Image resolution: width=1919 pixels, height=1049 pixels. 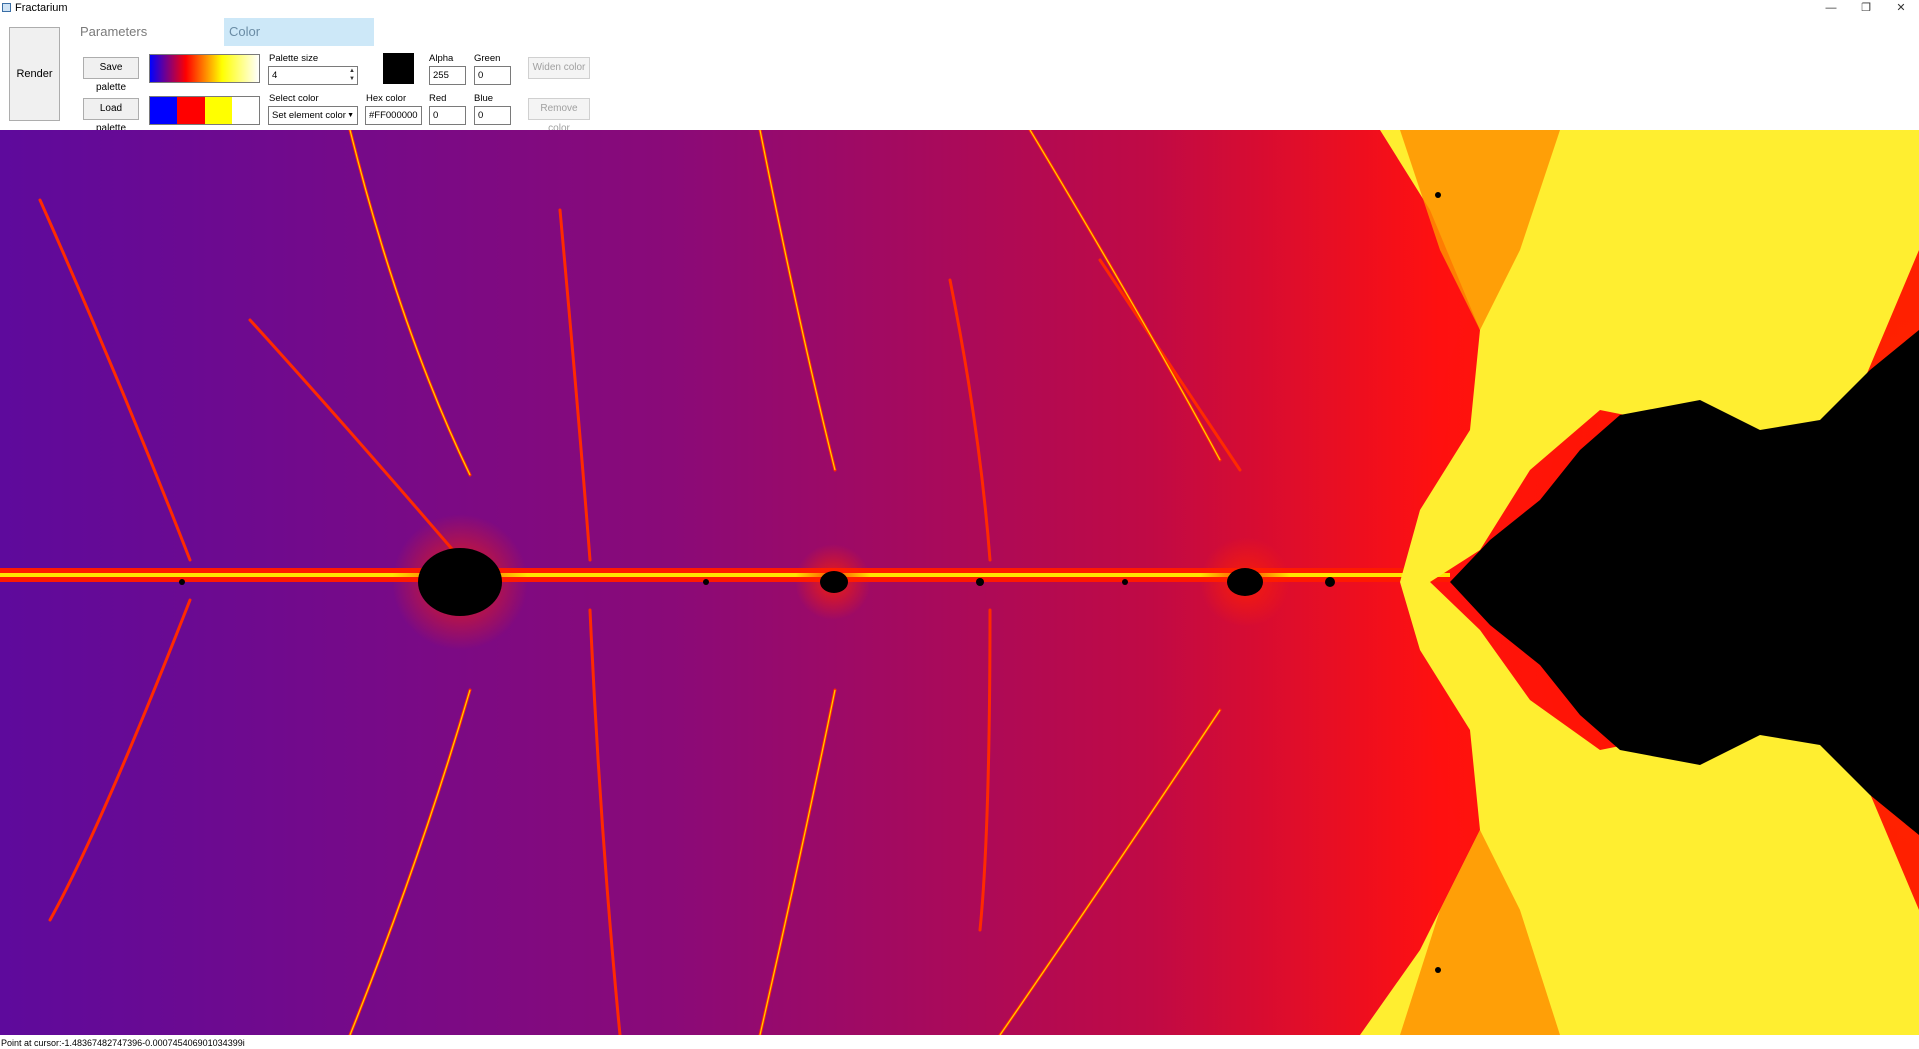 I want to click on spin-up-icon: ▲, so click(x=352, y=71).